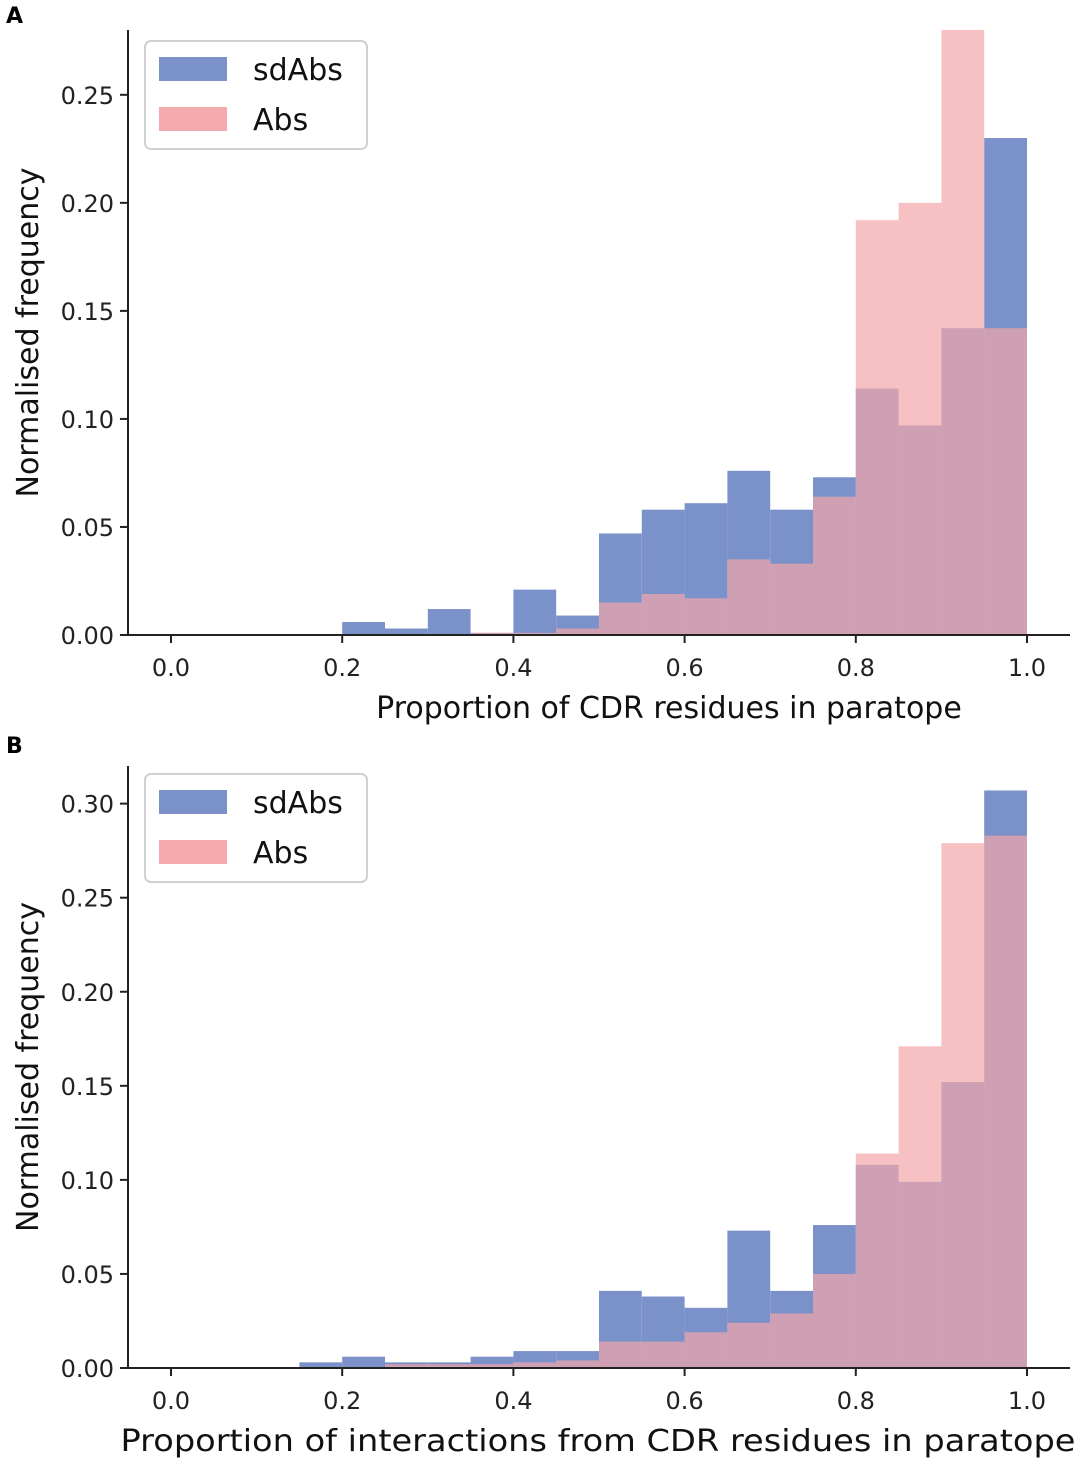 The image size is (1080, 1460). What do you see at coordinates (669, 708) in the screenshot?
I see `x-axis-label: Proportion of CDR residues in paratope` at bounding box center [669, 708].